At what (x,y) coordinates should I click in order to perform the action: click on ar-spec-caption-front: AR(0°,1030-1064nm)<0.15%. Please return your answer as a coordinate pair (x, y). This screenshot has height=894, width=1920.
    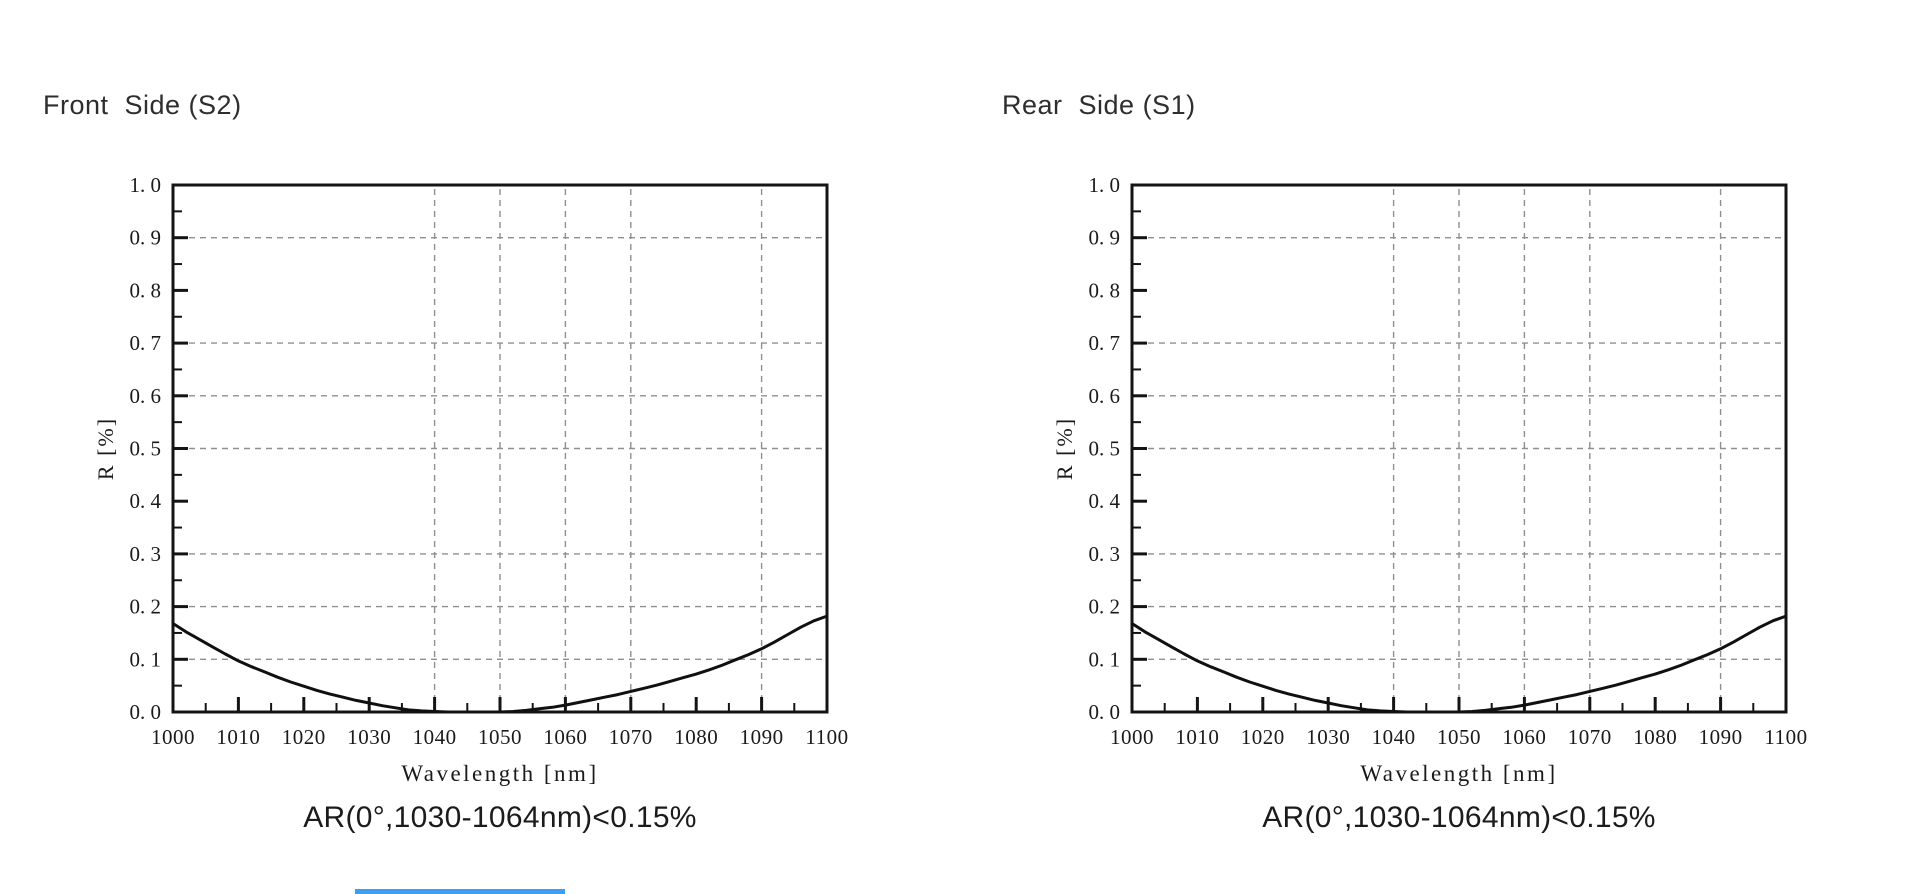
    Looking at the image, I should click on (500, 817).